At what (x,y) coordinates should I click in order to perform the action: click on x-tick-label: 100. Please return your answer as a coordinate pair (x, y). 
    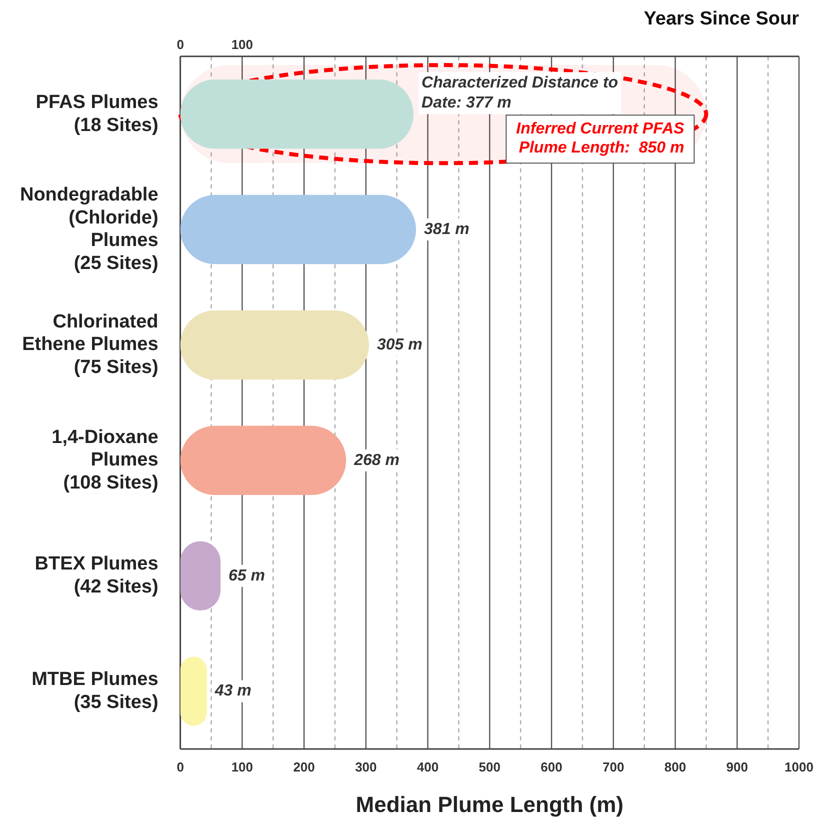
    Looking at the image, I should click on (242, 766).